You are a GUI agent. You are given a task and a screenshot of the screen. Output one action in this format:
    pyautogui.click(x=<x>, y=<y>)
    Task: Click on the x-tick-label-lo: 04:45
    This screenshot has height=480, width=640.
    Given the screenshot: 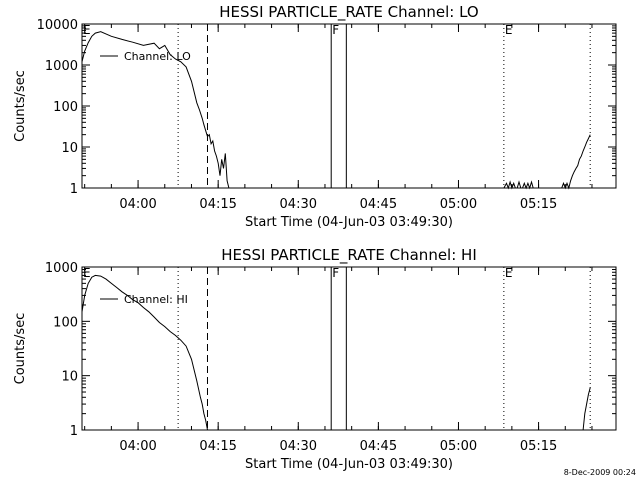 What is the action you would take?
    pyautogui.click(x=378, y=204)
    